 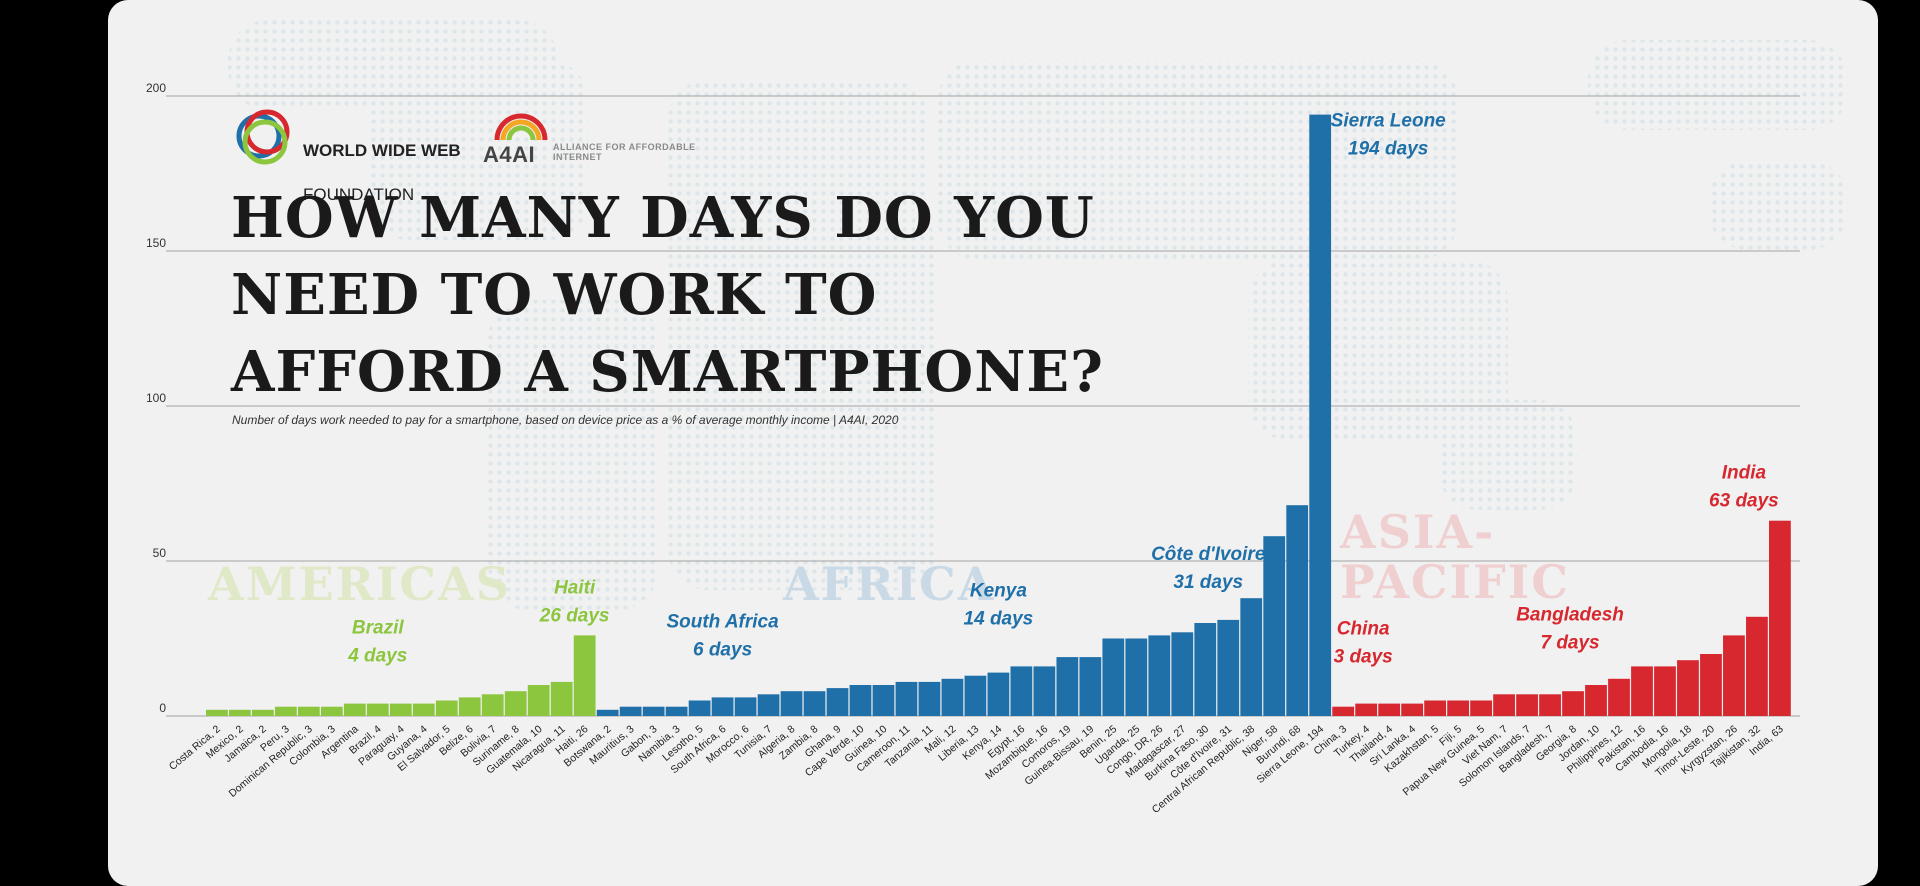 I want to click on y-tick-label: 100, so click(x=156, y=398).